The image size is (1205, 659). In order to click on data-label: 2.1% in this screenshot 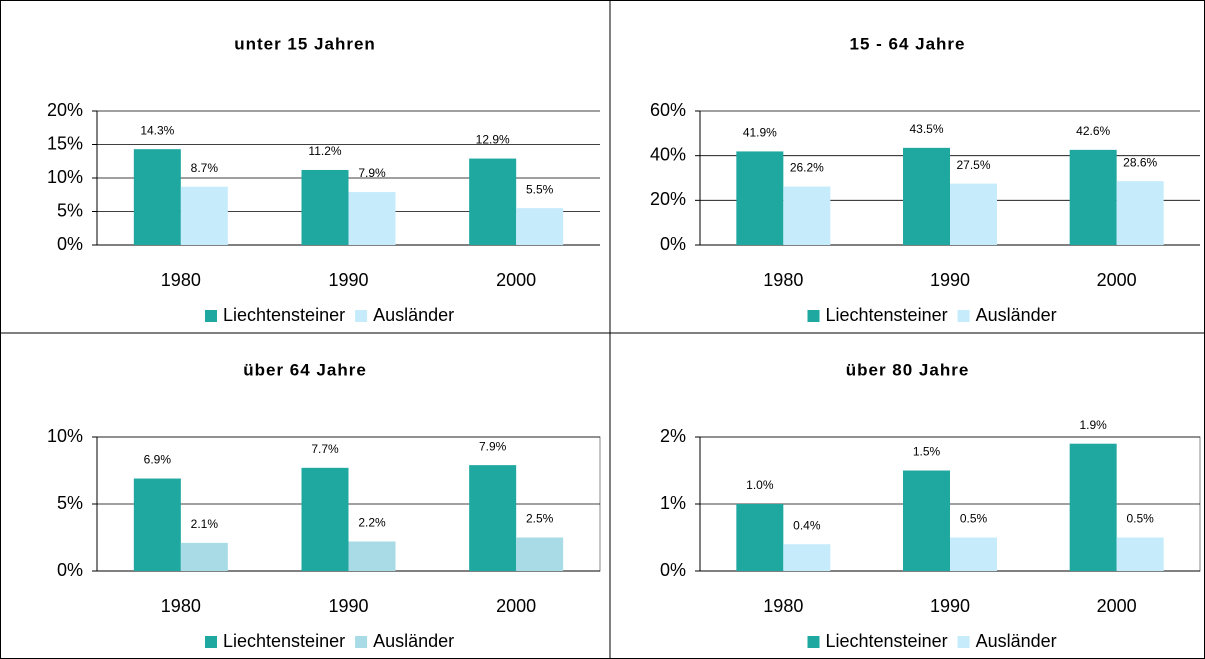, I will do `click(205, 524)`.